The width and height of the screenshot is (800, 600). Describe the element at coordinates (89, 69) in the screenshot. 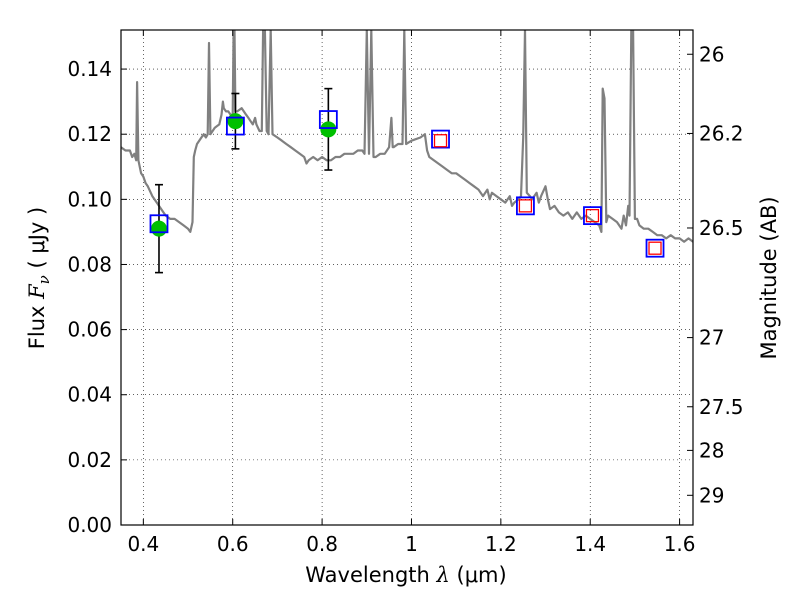

I see `y-tick-label: 0.14` at that location.